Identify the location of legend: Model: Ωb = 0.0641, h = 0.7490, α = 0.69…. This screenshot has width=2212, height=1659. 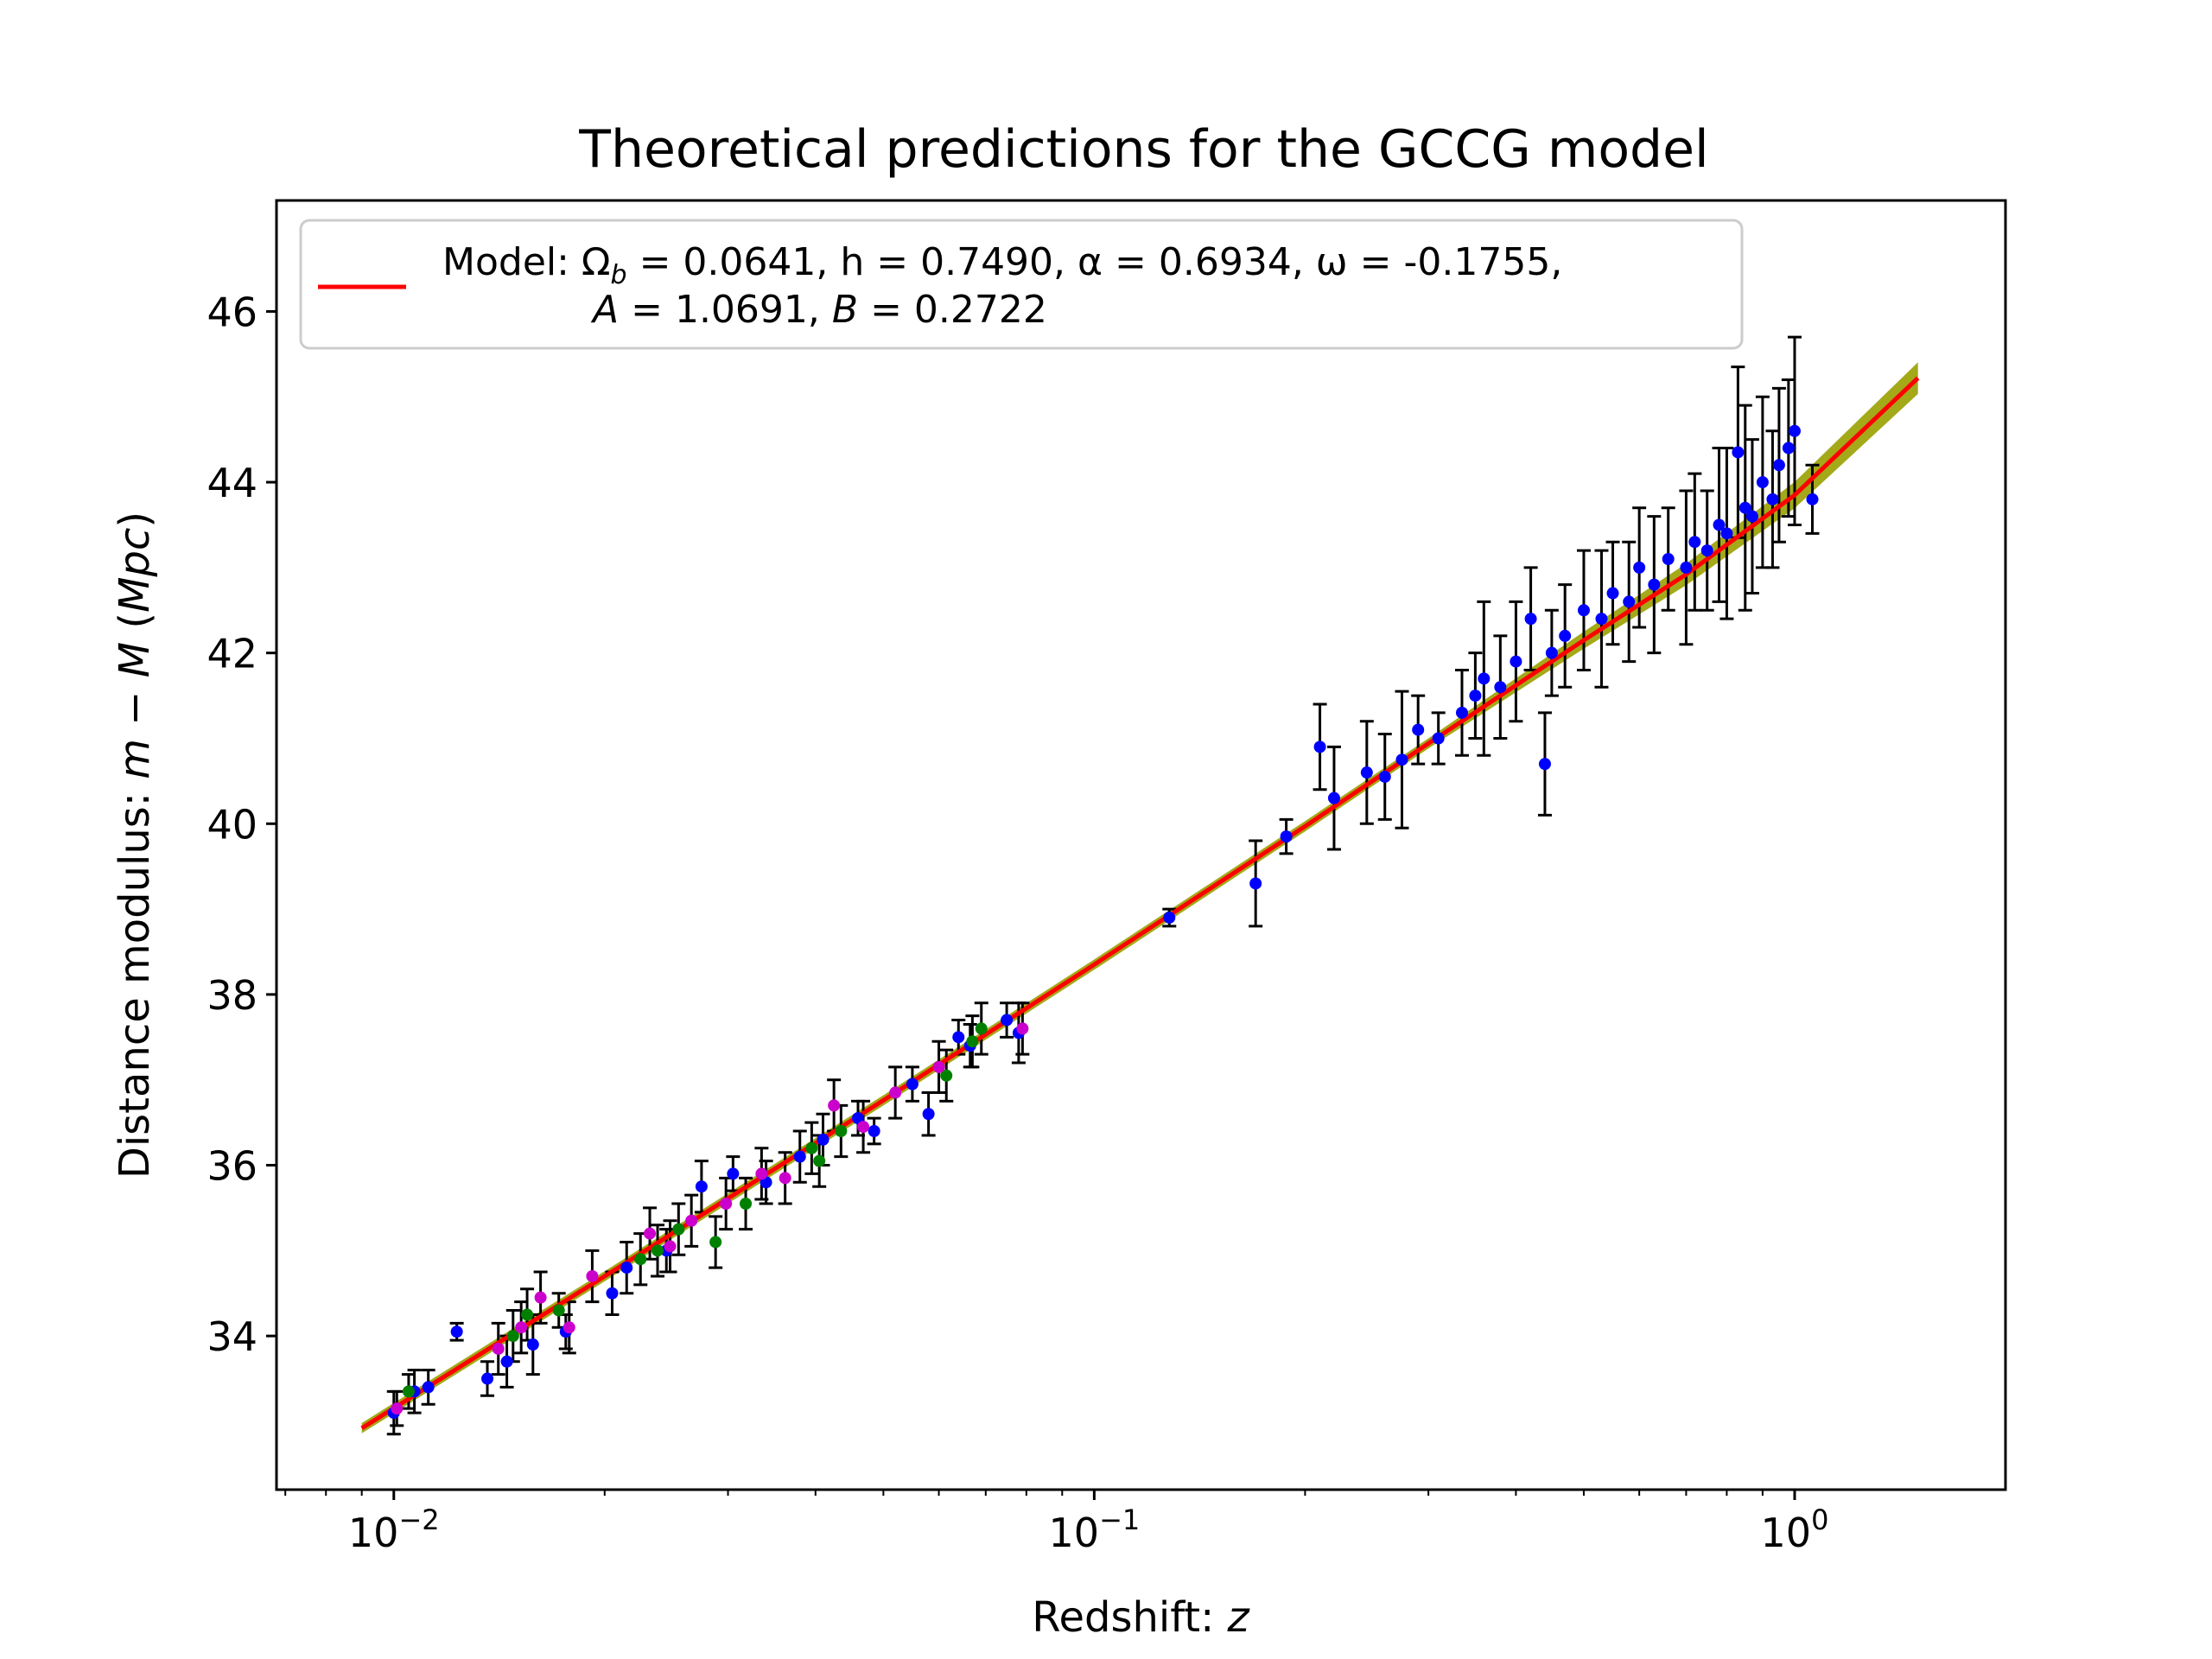
(1021, 284).